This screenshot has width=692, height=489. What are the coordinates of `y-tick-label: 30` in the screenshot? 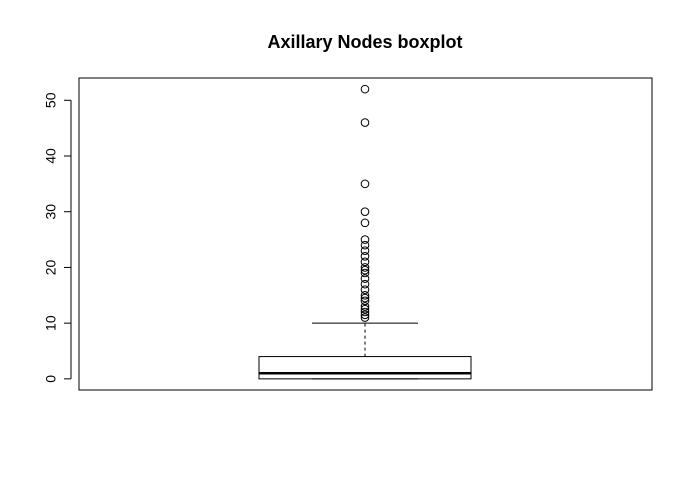 It's located at (51, 212).